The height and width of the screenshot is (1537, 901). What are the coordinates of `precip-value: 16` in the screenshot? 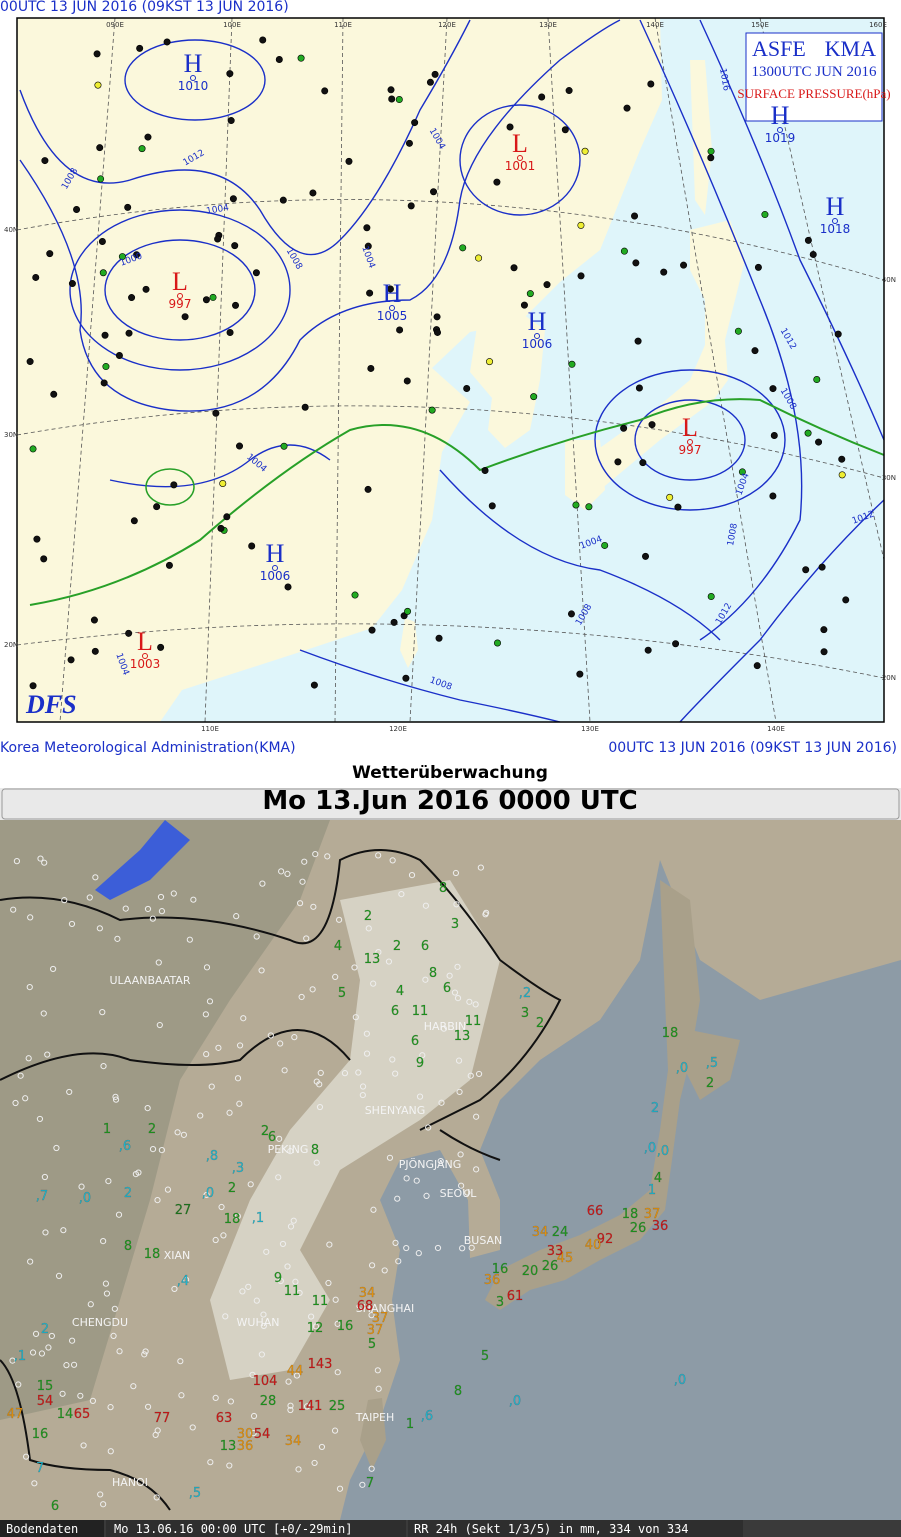 It's located at (40, 1434).